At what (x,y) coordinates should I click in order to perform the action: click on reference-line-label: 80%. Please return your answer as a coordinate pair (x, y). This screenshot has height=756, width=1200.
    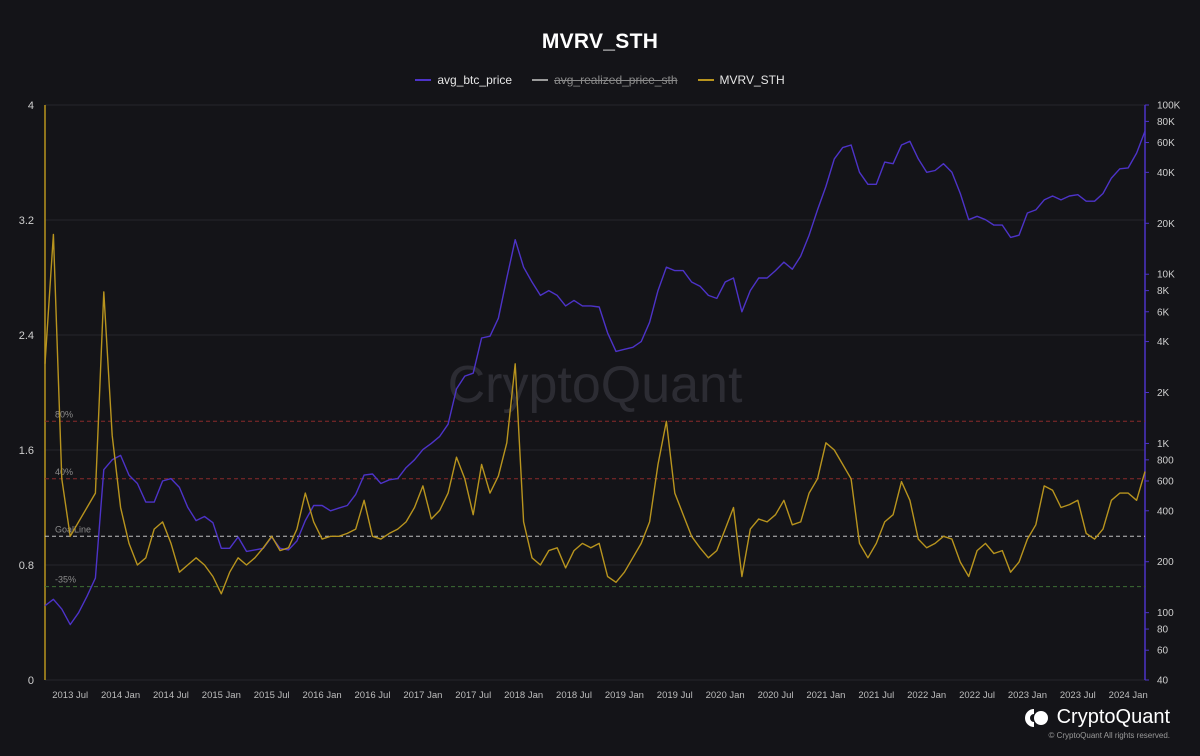
    Looking at the image, I should click on (64, 414).